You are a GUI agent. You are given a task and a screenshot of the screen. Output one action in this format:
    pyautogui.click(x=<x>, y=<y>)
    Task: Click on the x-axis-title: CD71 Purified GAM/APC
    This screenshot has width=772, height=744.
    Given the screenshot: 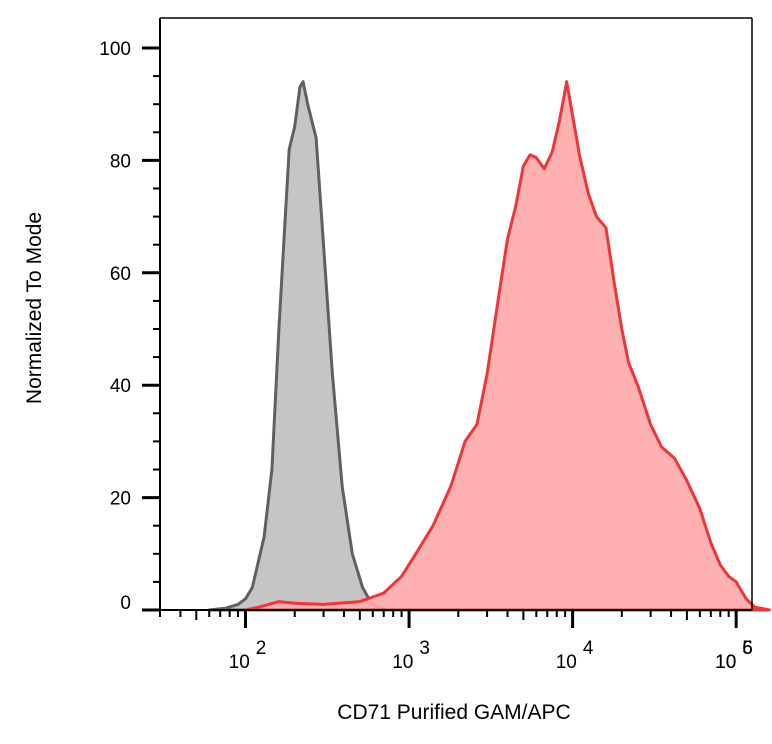 What is the action you would take?
    pyautogui.click(x=453, y=712)
    